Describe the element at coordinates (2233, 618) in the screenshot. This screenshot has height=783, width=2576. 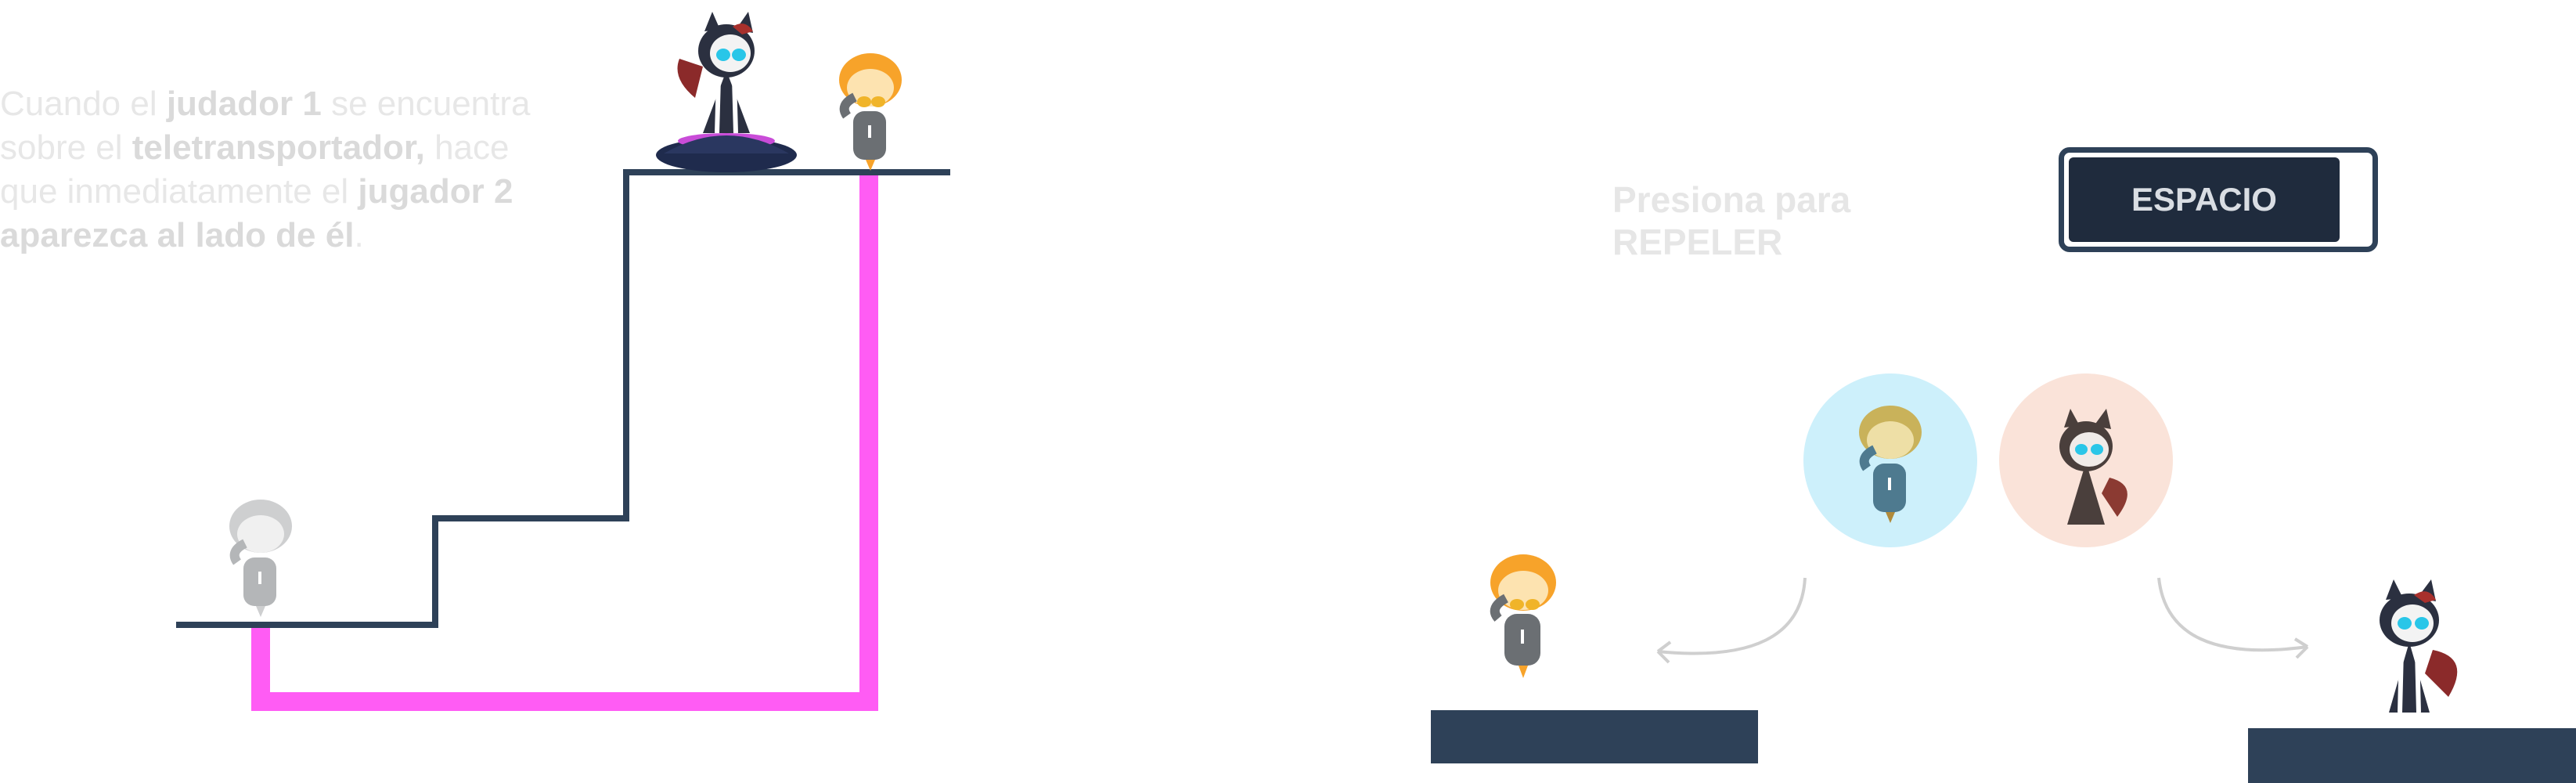
I see `repel-arrow-right-icon` at that location.